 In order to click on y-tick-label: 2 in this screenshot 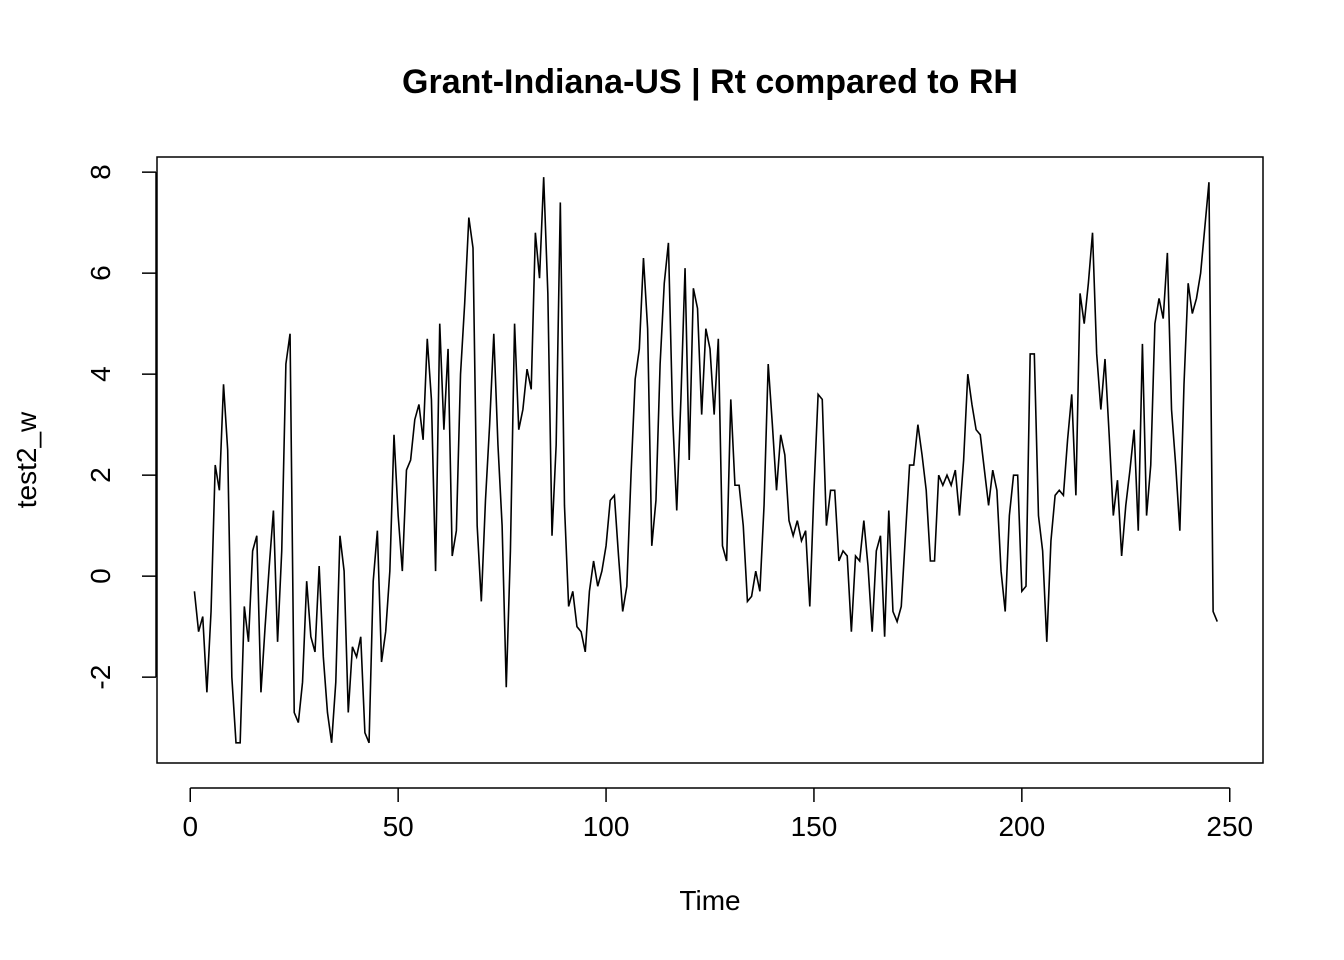, I will do `click(100, 475)`.